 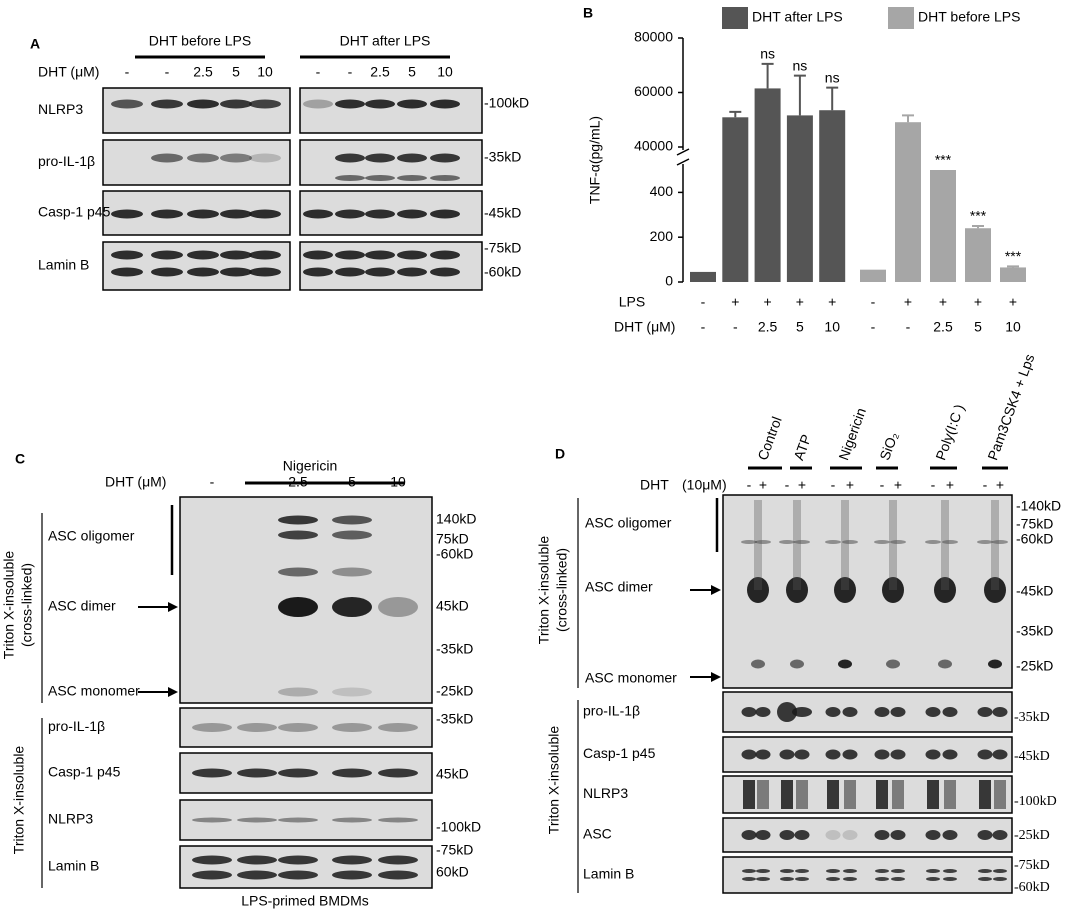 What do you see at coordinates (632, 302) in the screenshot?
I see `label: LPS` at bounding box center [632, 302].